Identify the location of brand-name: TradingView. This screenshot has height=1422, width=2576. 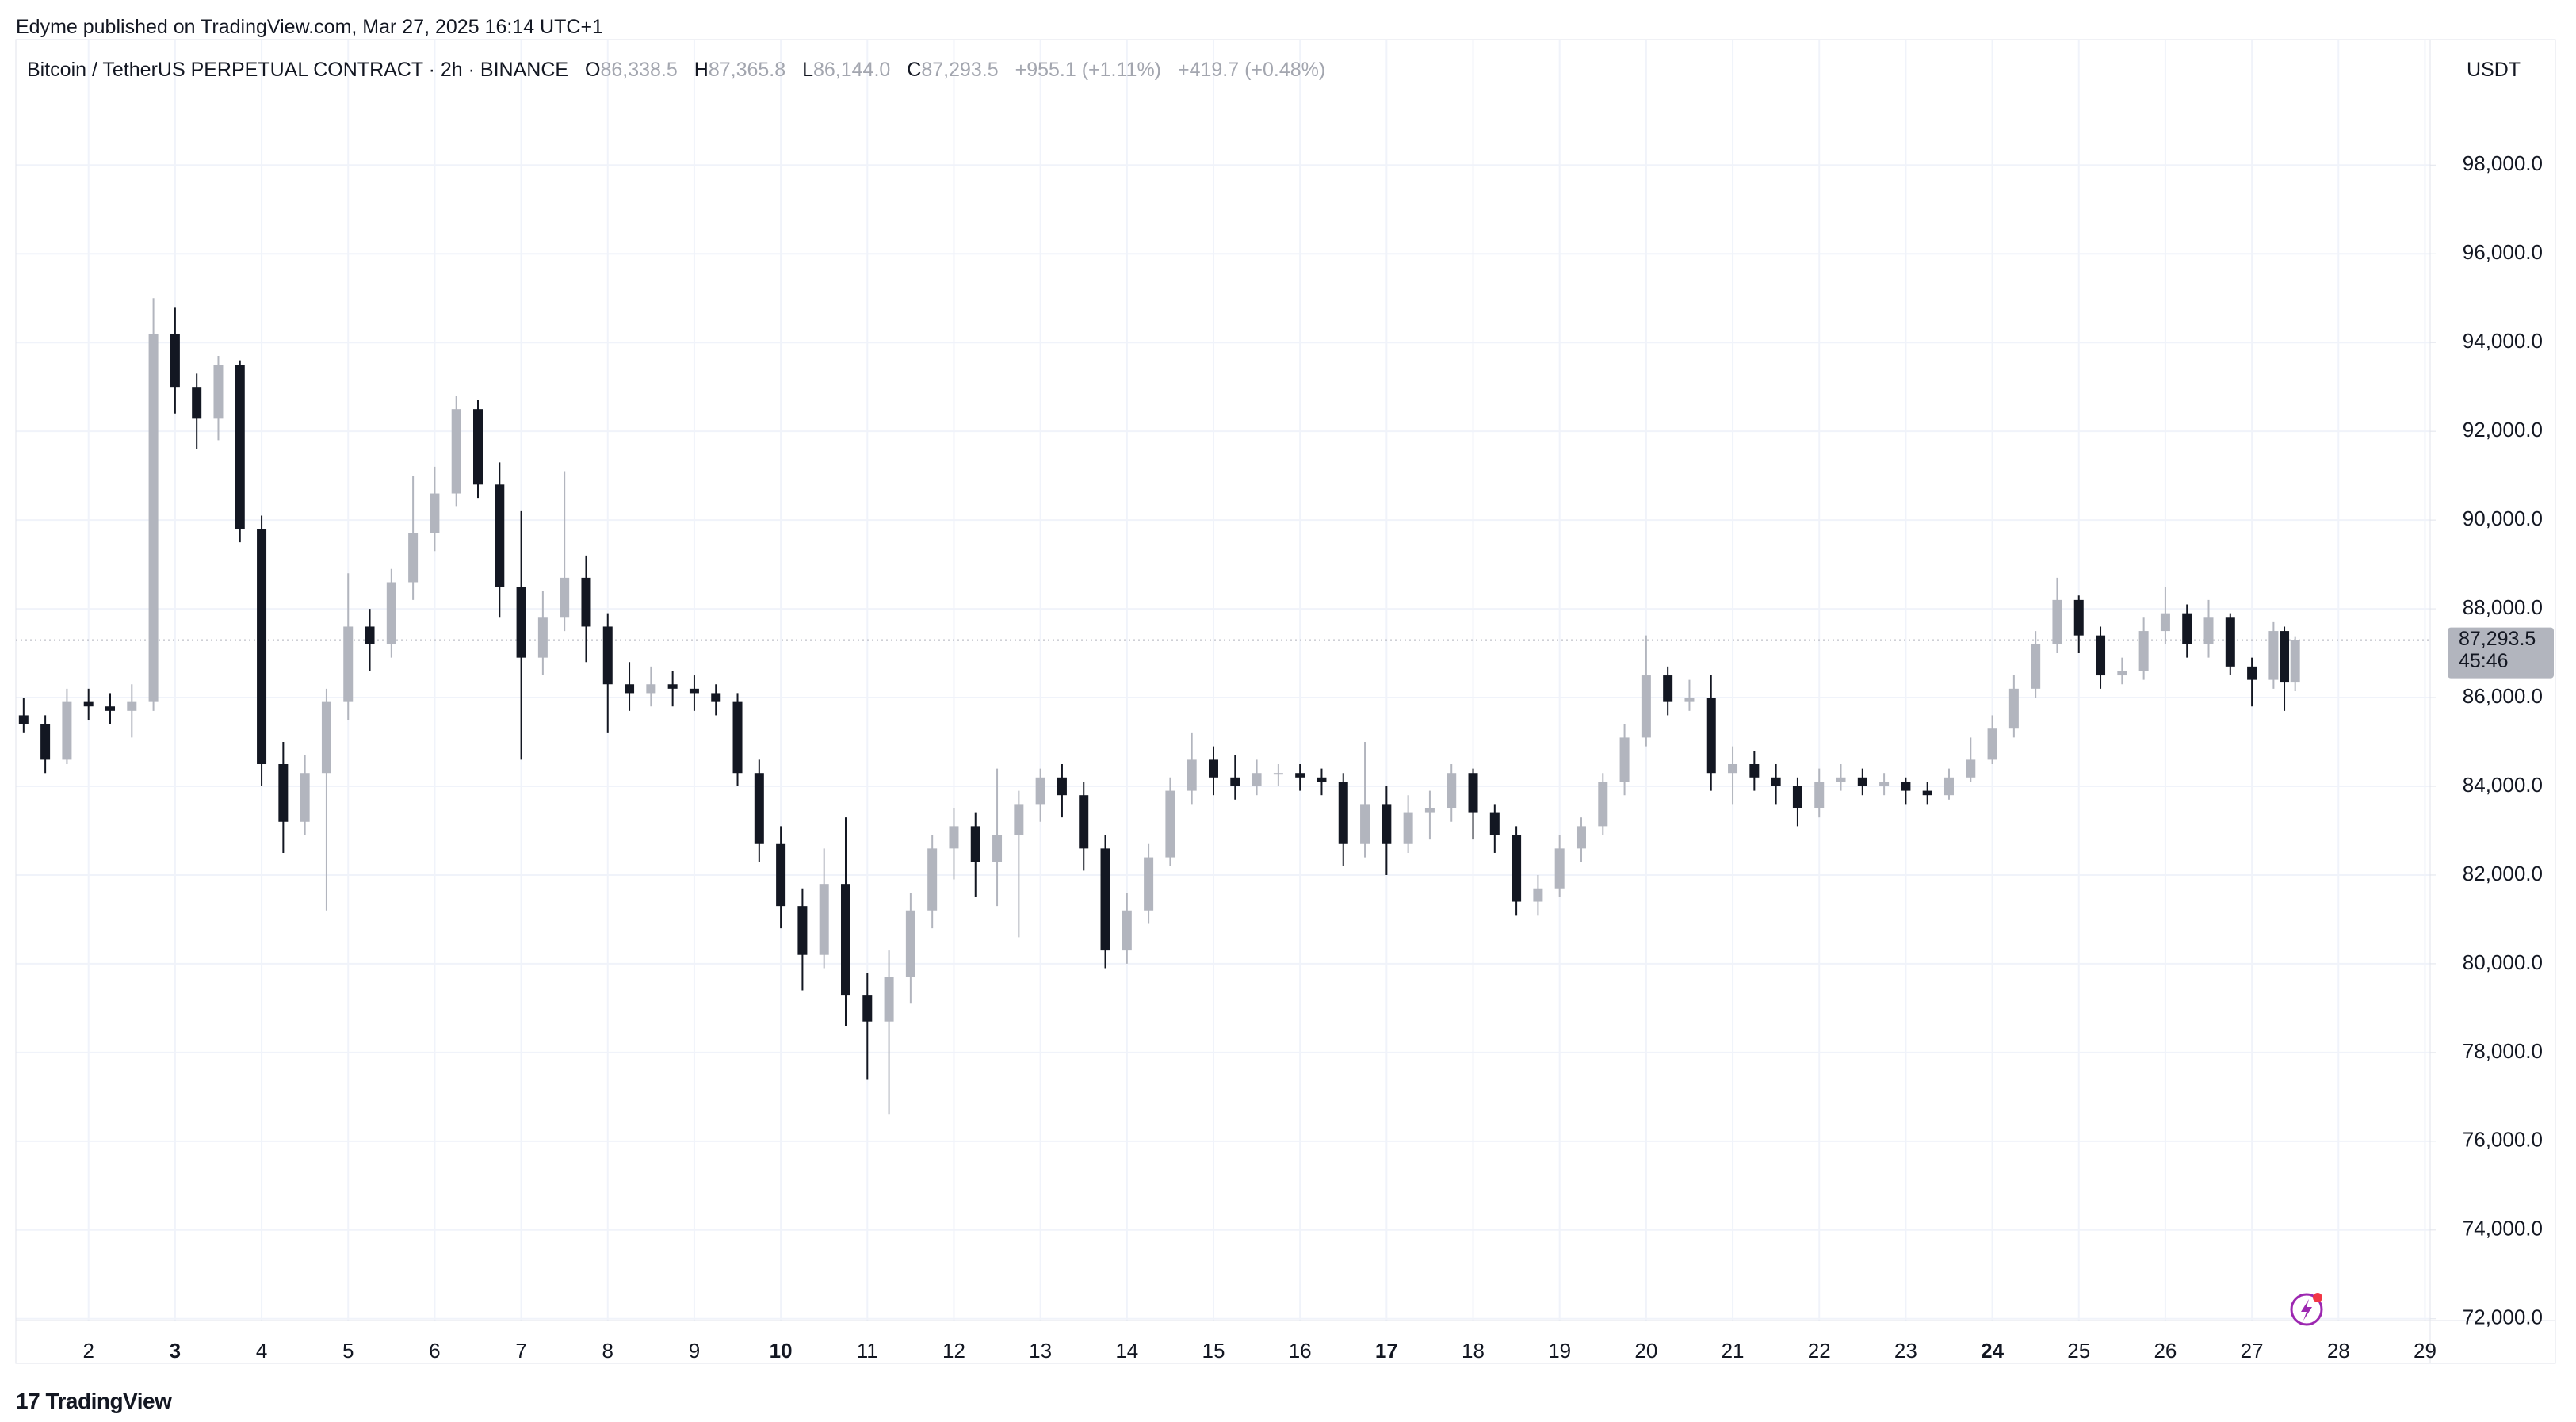
(109, 1401).